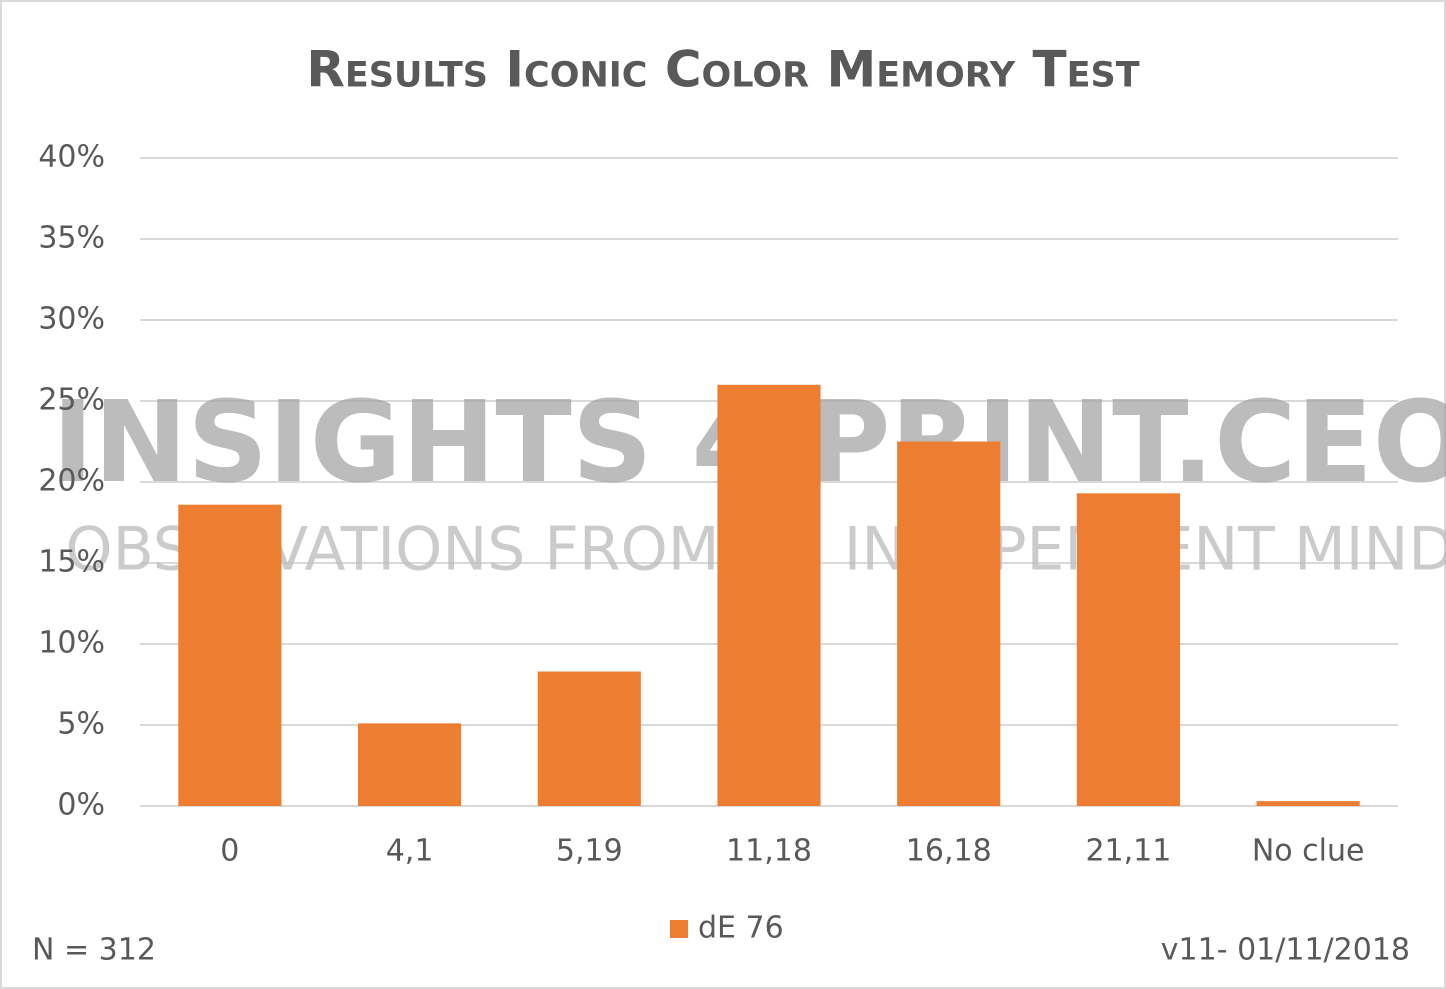 This screenshot has width=1446, height=989. I want to click on x-tick-label: No clue, so click(1308, 851).